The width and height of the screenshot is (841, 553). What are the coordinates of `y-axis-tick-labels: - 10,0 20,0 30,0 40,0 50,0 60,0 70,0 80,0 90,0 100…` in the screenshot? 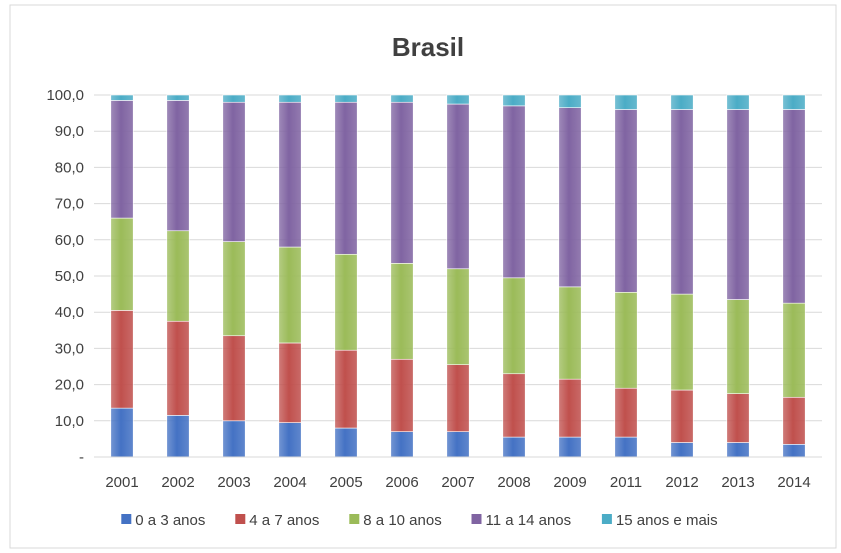 It's located at (65, 276).